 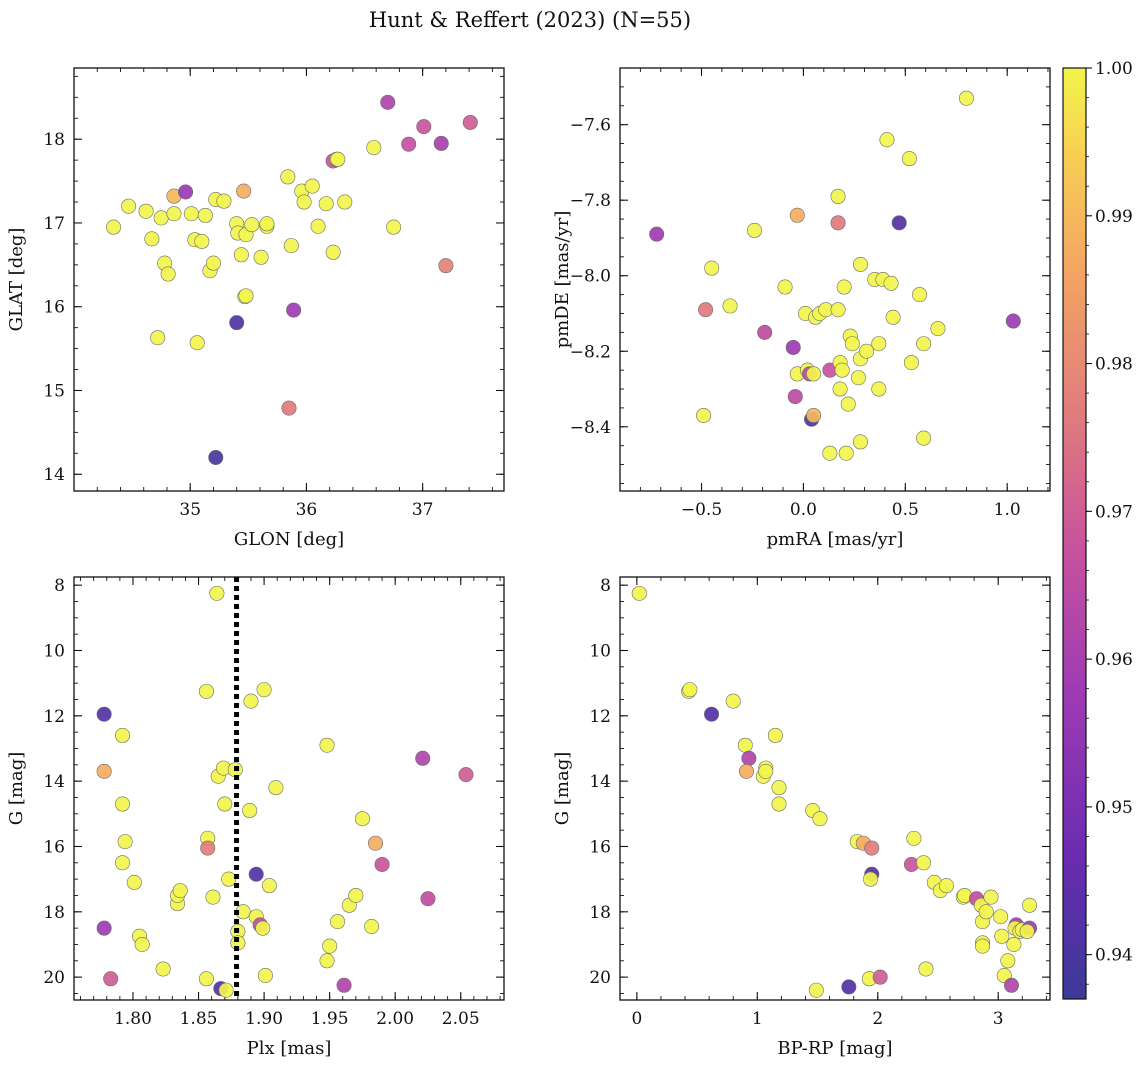 I want to click on y-tick-label: −7.8, so click(x=590, y=201).